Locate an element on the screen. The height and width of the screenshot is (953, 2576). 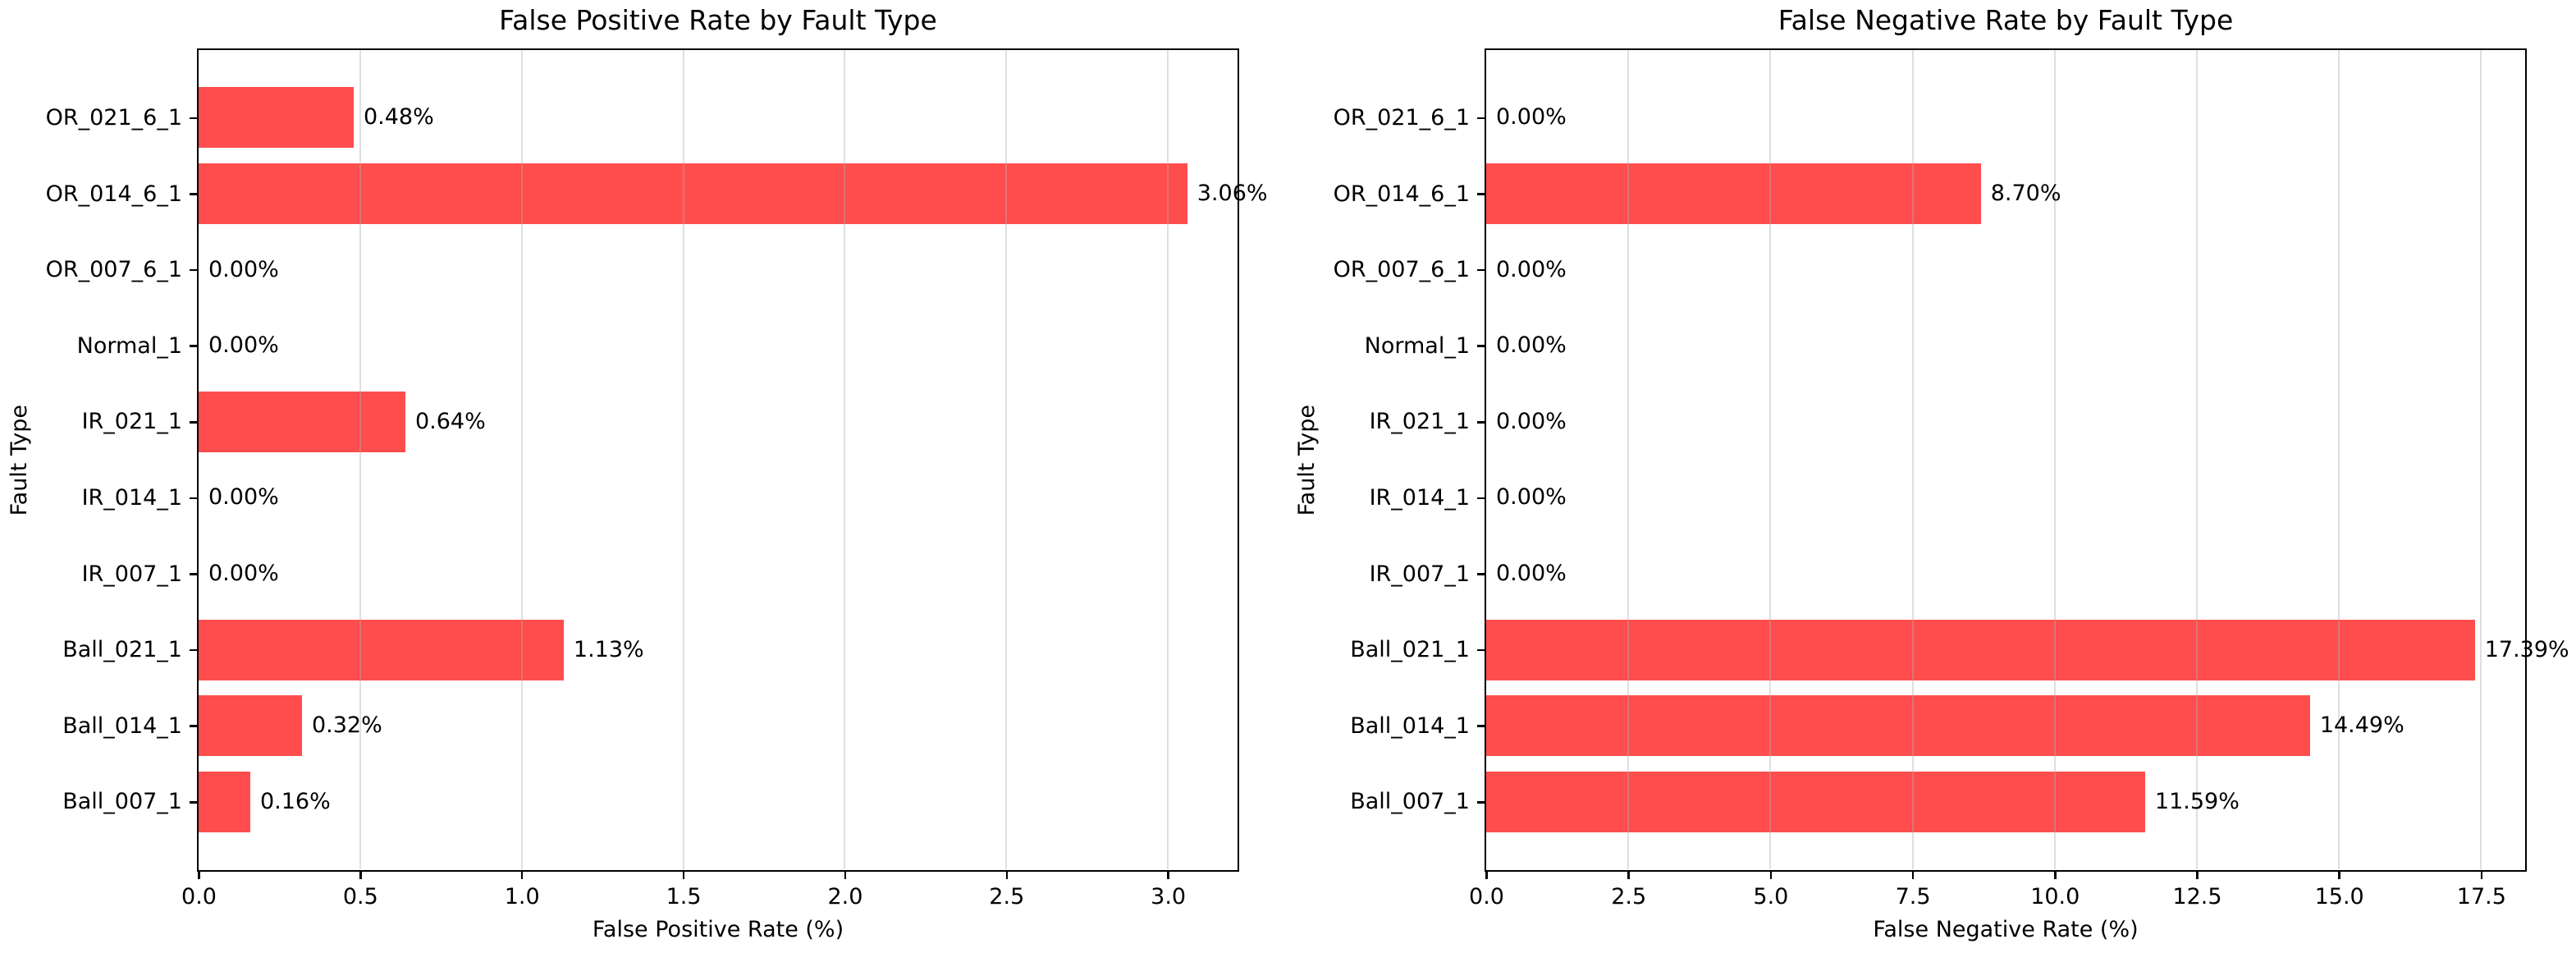
x-tick-label: 1.0 is located at coordinates (522, 896).